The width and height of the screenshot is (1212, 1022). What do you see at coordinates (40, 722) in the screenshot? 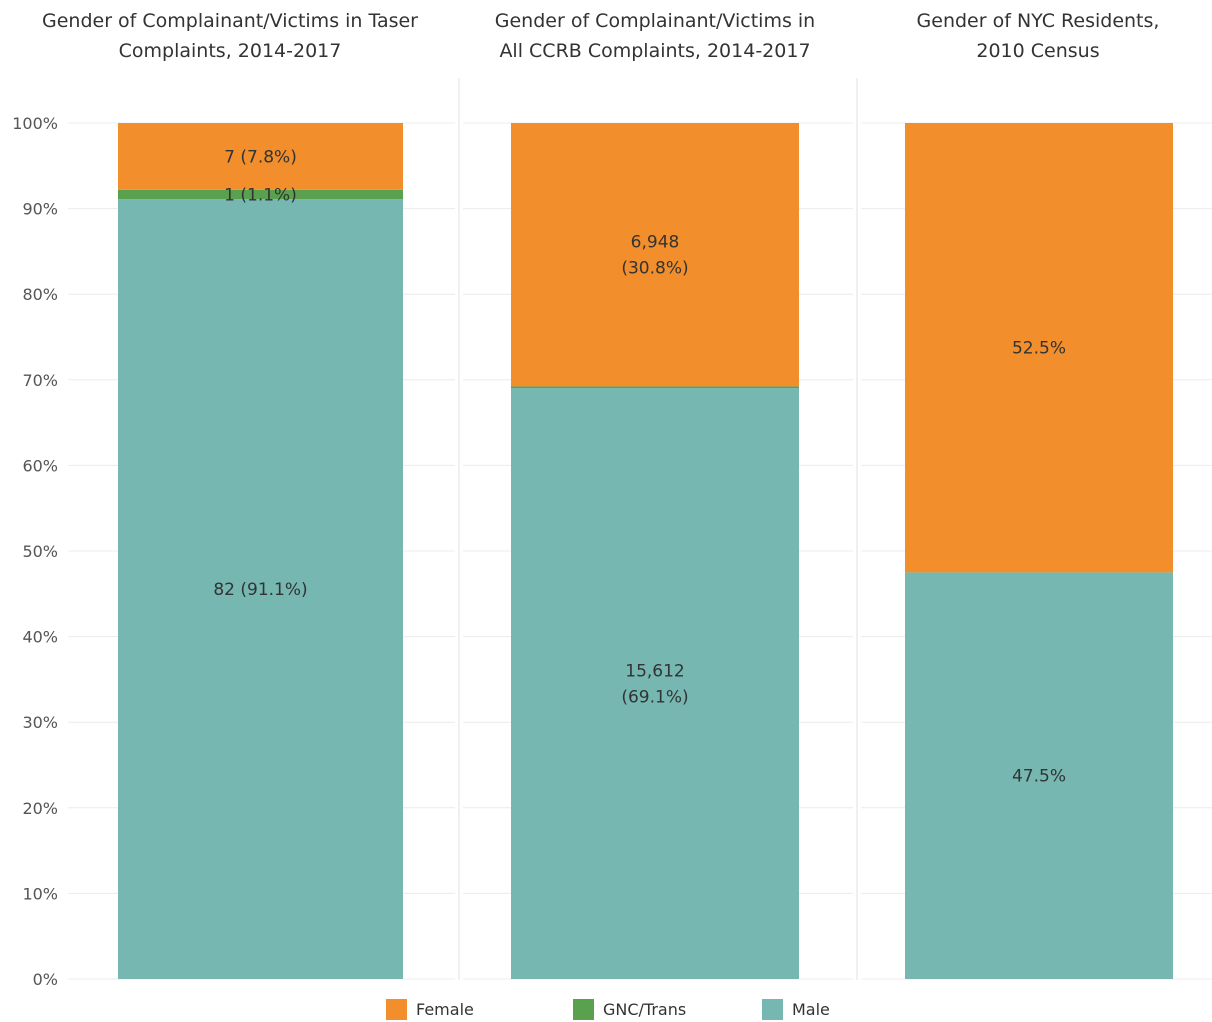
I see `y-tick-label: 30%` at bounding box center [40, 722].